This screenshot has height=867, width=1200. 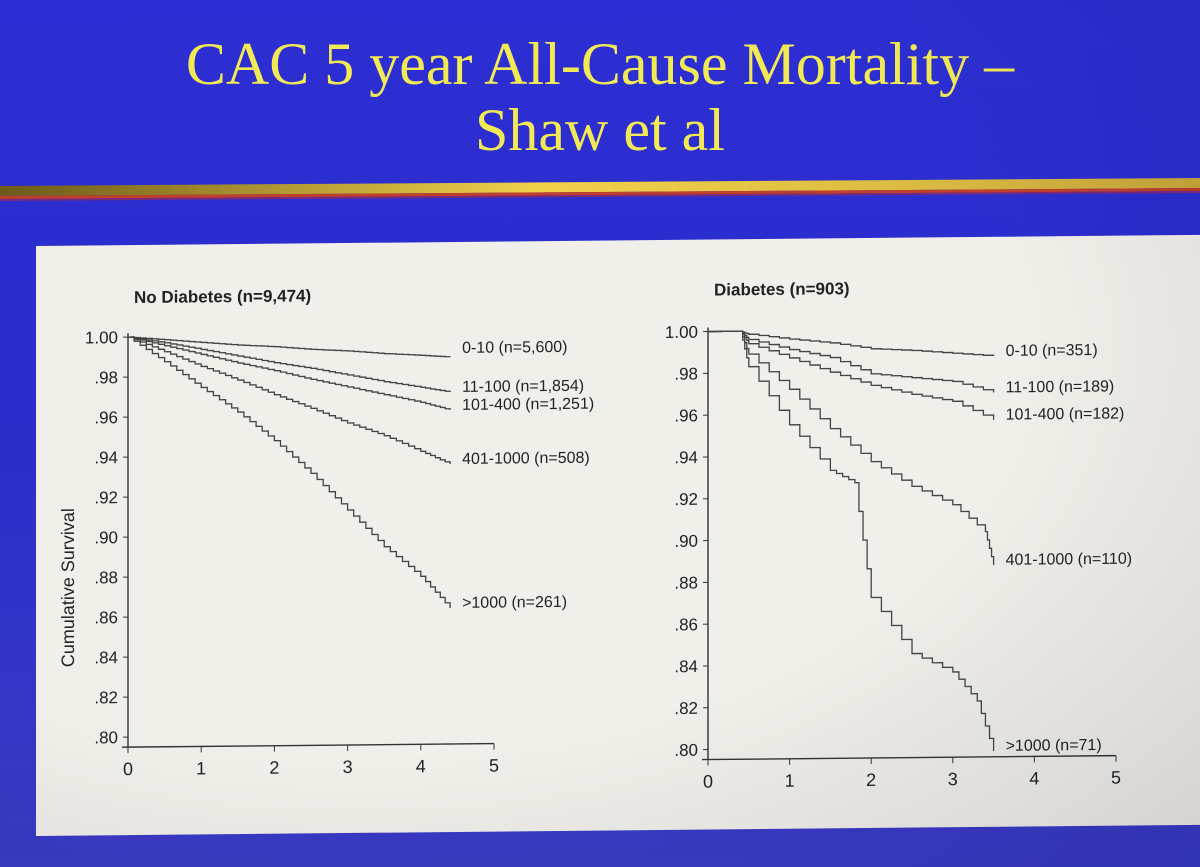 I want to click on y-tick-label-1: .86, so click(x=106, y=617).